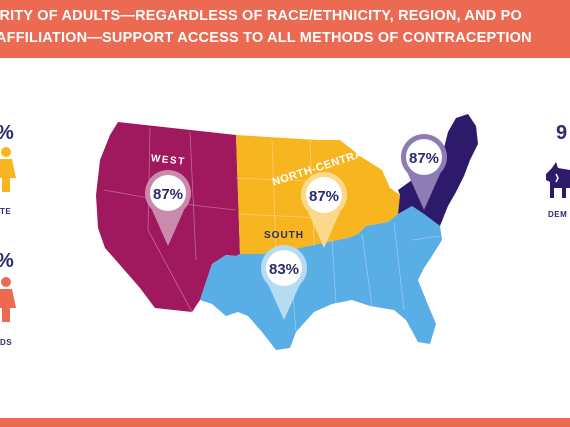 This screenshot has width=570, height=427. What do you see at coordinates (558, 180) in the screenshot?
I see `donkey-icon` at bounding box center [558, 180].